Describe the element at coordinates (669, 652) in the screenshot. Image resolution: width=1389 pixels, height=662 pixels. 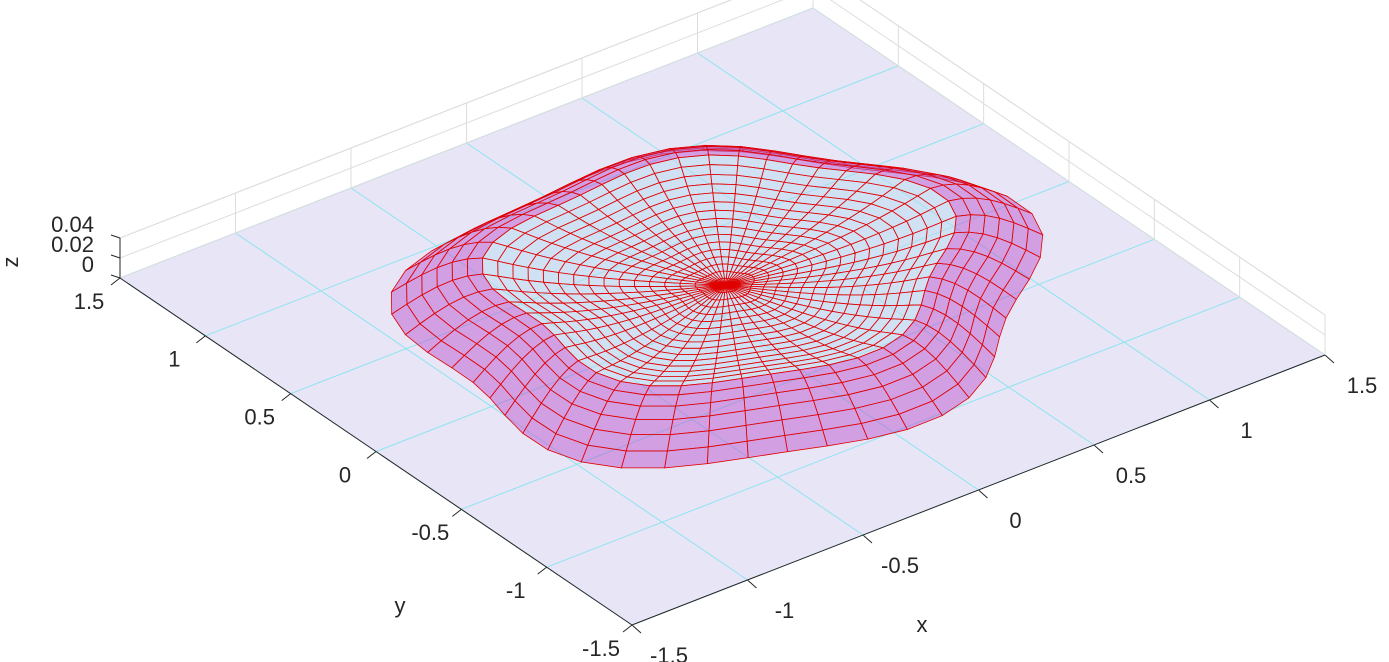
I see `x-tick-label: -1.5` at that location.